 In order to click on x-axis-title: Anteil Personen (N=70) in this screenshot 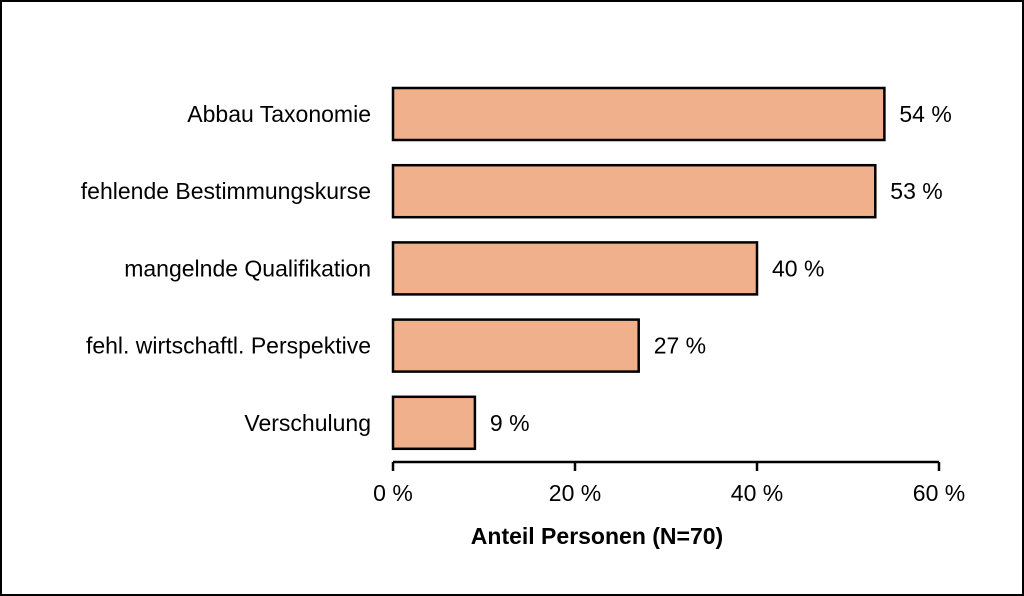, I will do `click(597, 536)`.